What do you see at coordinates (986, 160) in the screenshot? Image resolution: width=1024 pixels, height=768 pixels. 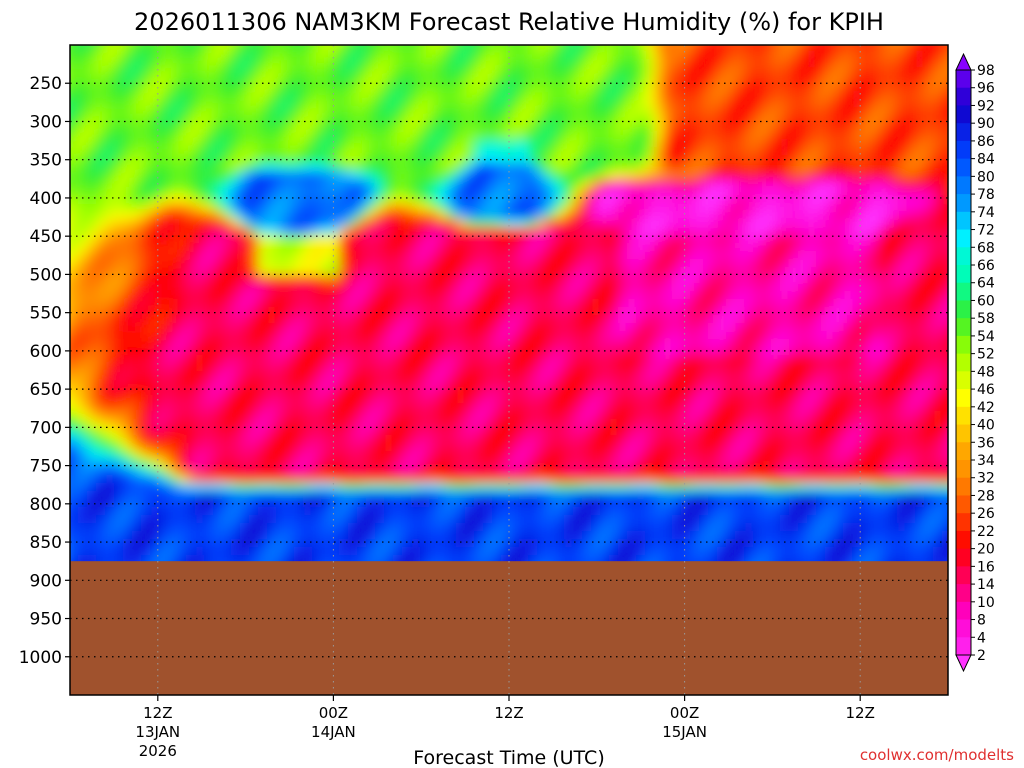 I see `colorbar-label-84: 84` at bounding box center [986, 160].